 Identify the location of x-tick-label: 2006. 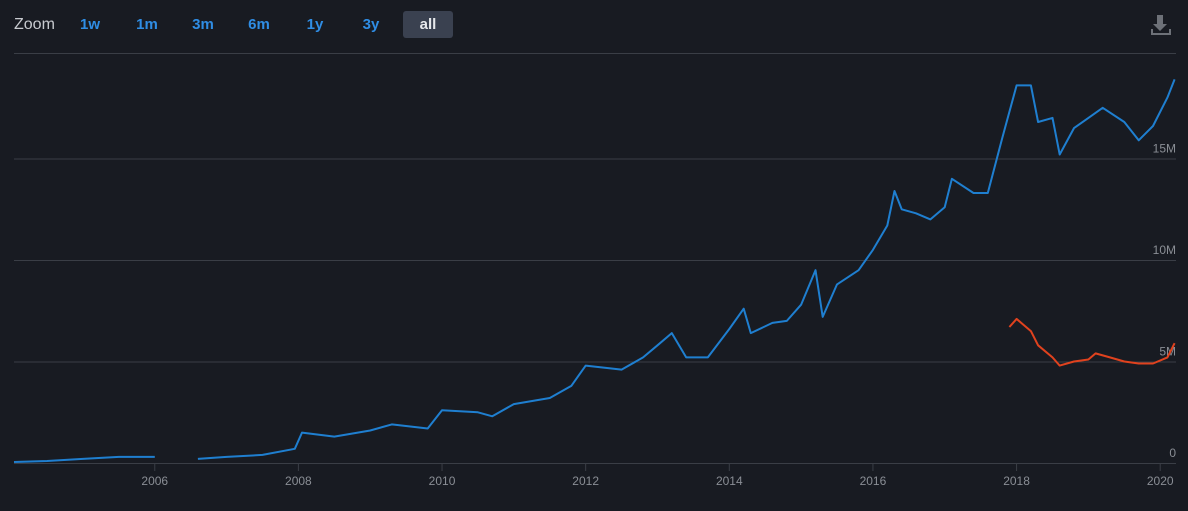
(154, 481).